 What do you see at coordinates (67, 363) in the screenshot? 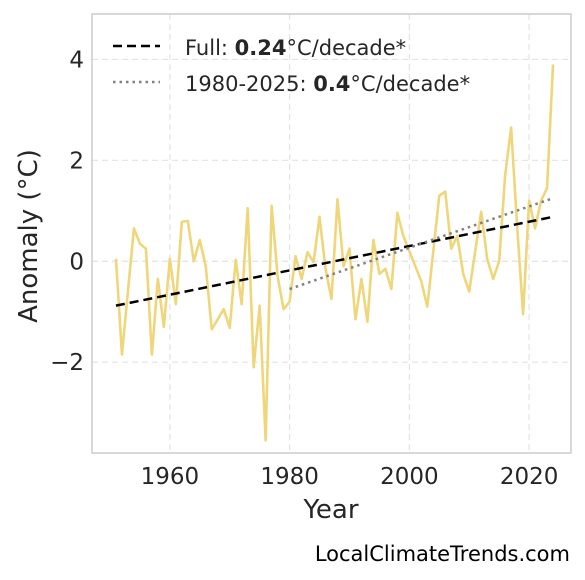
I see `y-tick-label: −2` at bounding box center [67, 363].